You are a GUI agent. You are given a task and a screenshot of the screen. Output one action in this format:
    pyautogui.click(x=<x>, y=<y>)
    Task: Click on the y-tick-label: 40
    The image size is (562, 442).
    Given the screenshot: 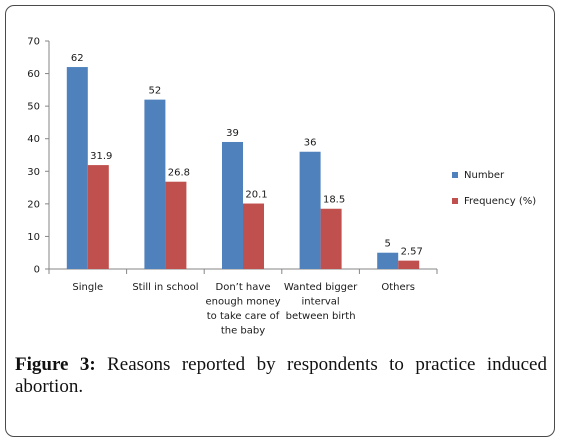 What is the action you would take?
    pyautogui.click(x=33, y=139)
    